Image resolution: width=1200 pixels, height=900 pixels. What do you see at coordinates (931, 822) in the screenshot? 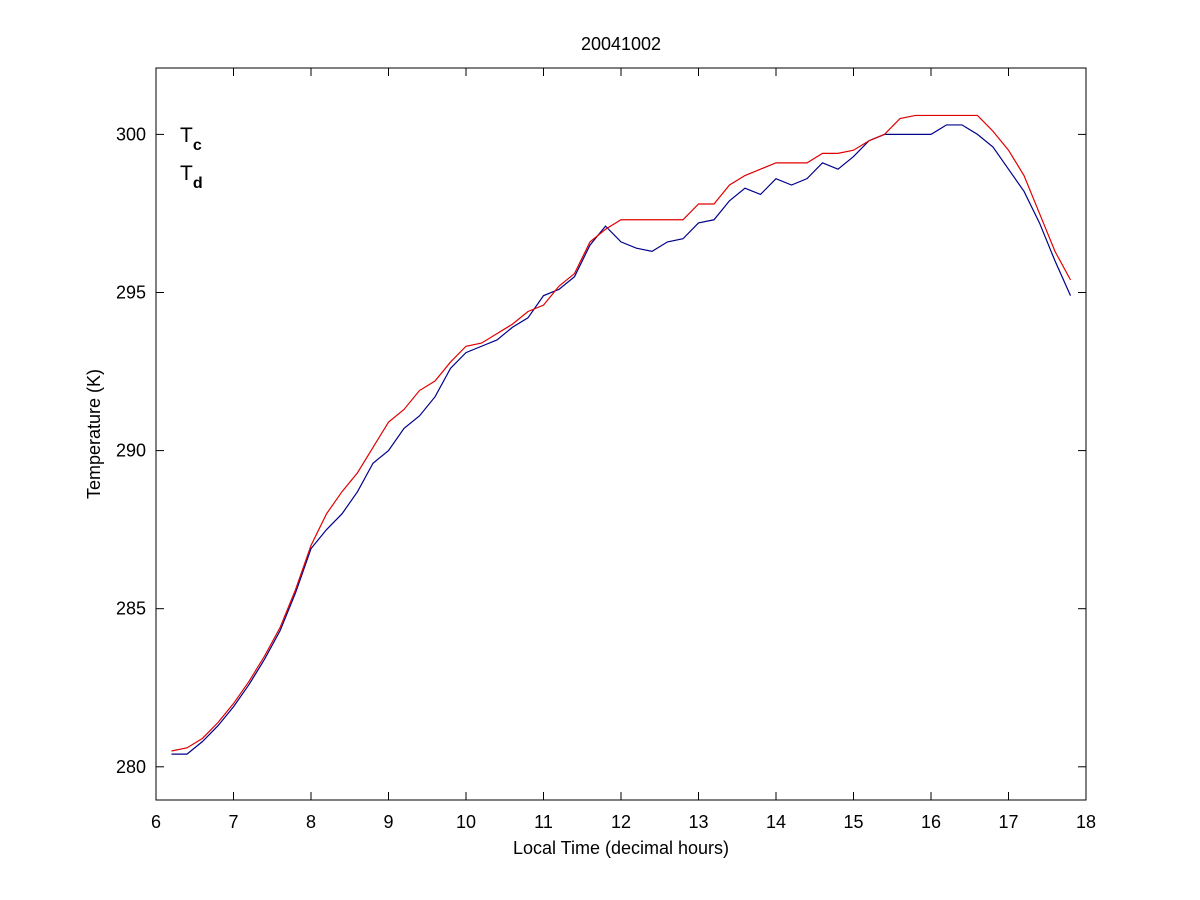
I see `x-tick-label: 16` at bounding box center [931, 822].